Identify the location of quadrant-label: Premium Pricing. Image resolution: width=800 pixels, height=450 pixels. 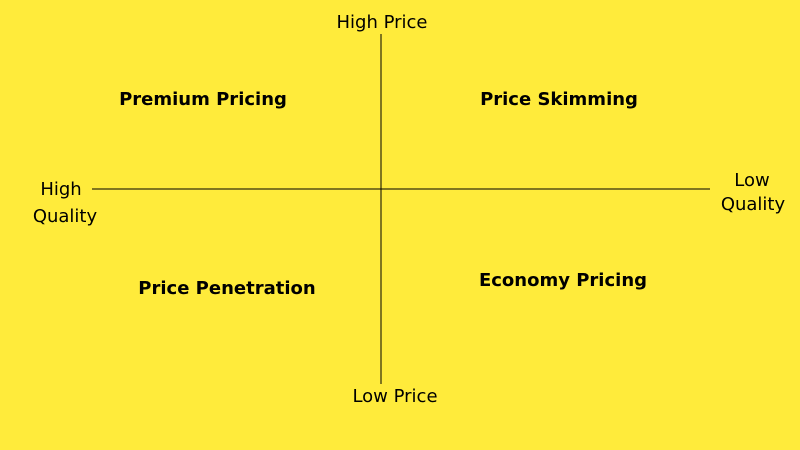
(203, 99).